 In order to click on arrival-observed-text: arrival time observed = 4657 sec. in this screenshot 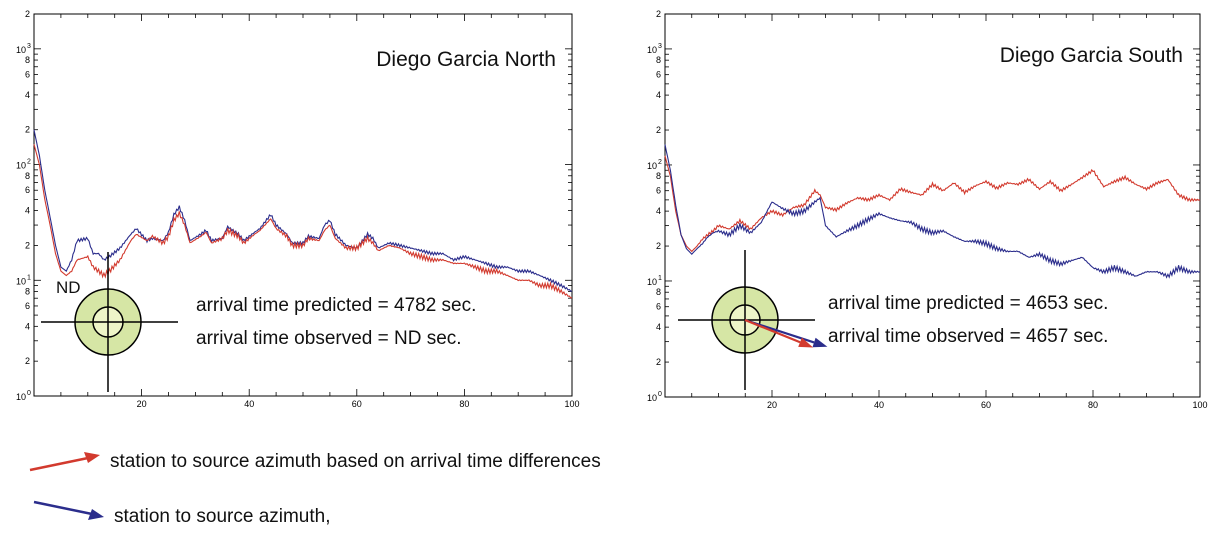, I will do `click(968, 336)`.